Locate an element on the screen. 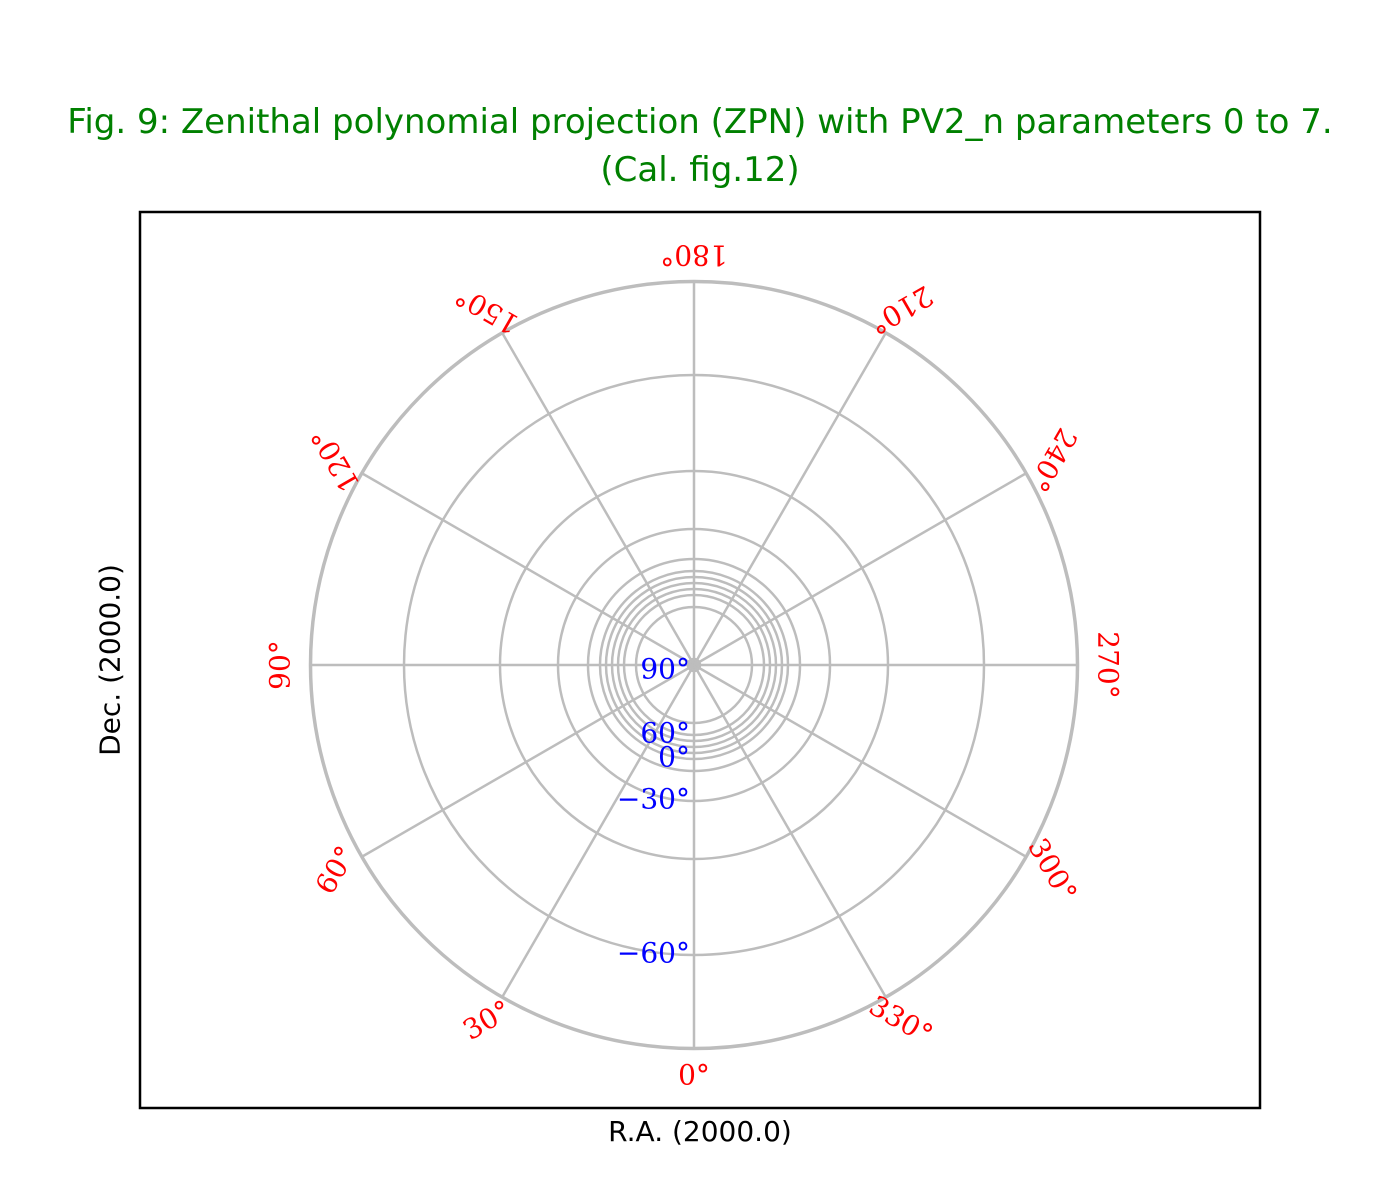 The image size is (1400, 1200). ra-tick-label-240: 240° is located at coordinates (1052, 460).